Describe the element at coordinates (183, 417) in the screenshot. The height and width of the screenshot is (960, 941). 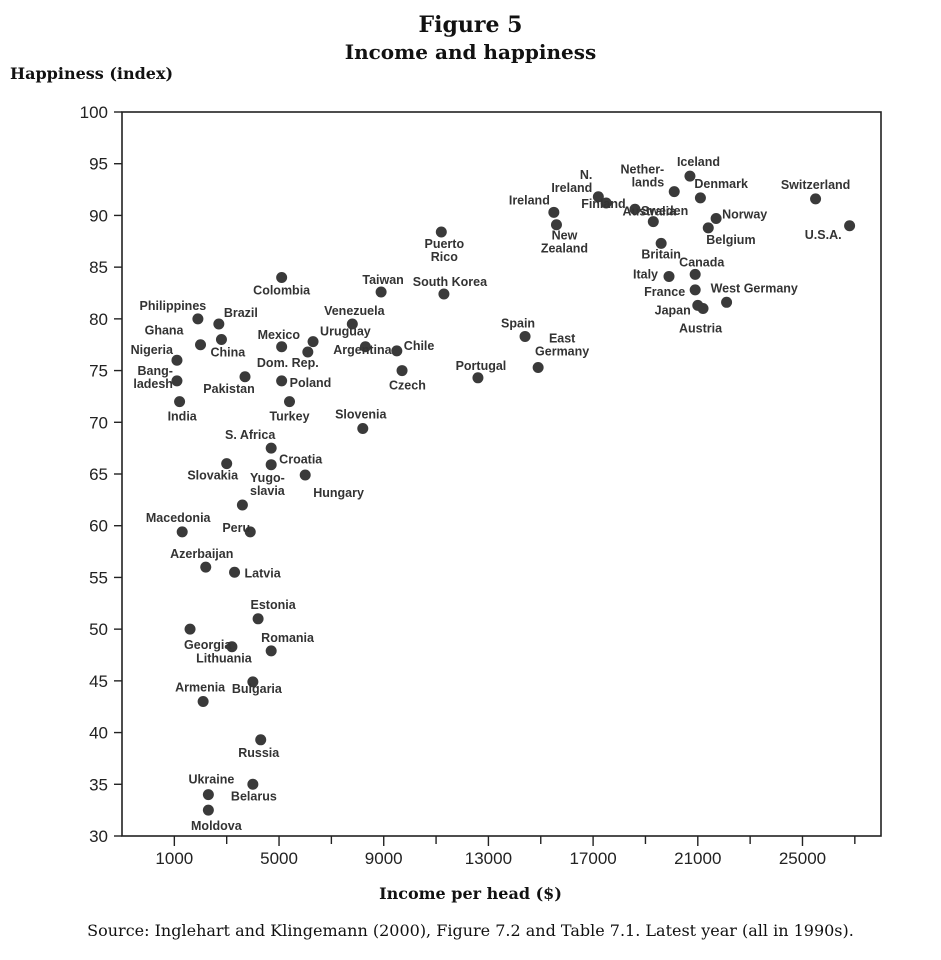
I see `data-label: India` at that location.